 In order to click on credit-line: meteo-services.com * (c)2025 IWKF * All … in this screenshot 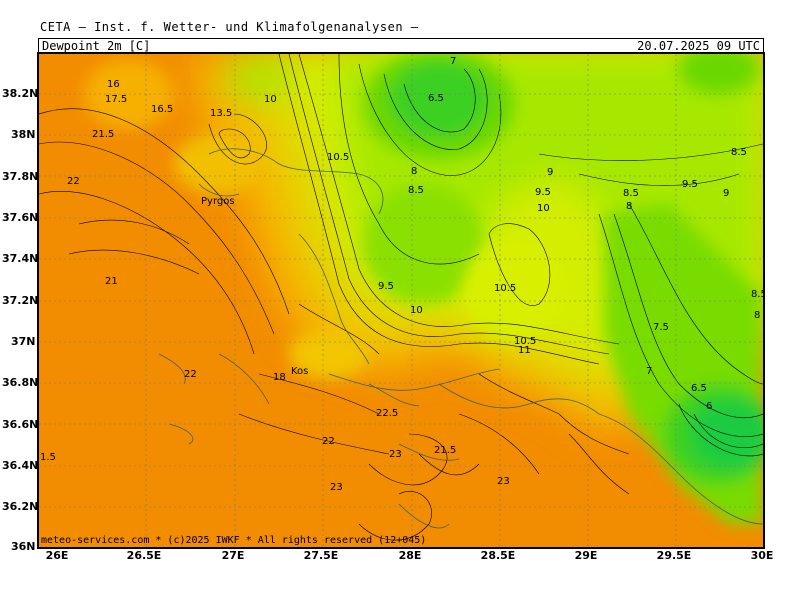, I will do `click(234, 540)`.